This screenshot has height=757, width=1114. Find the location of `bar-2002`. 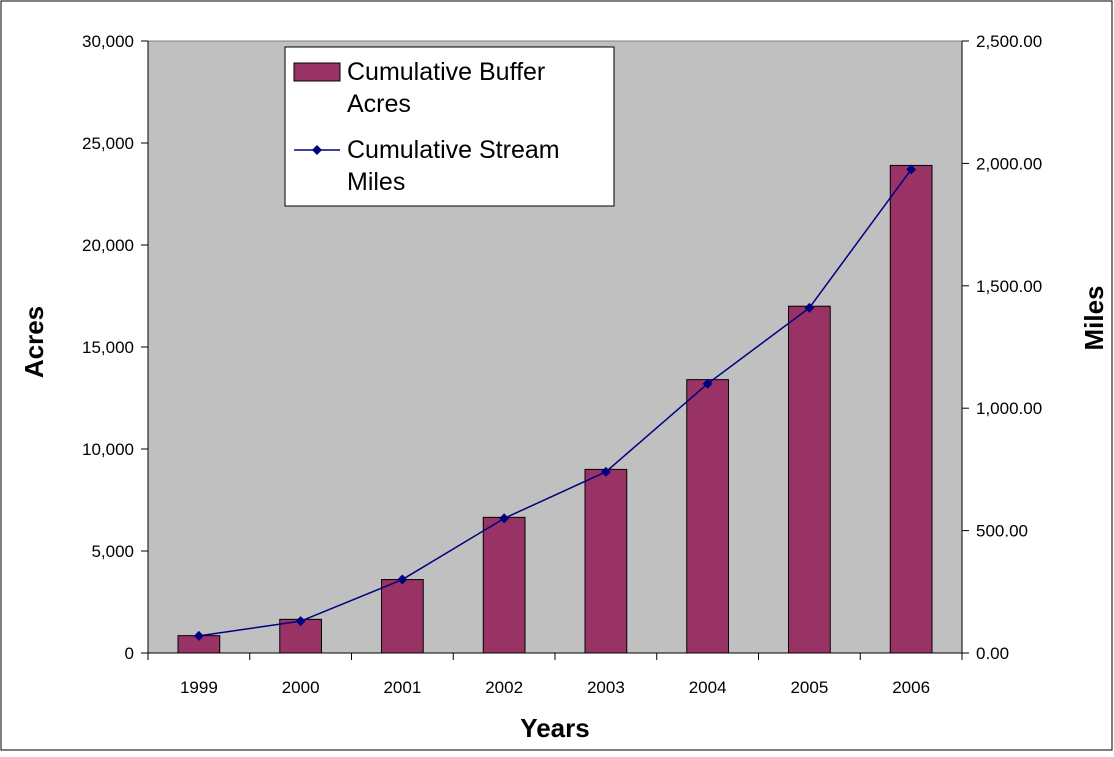

bar-2002 is located at coordinates (504, 585).